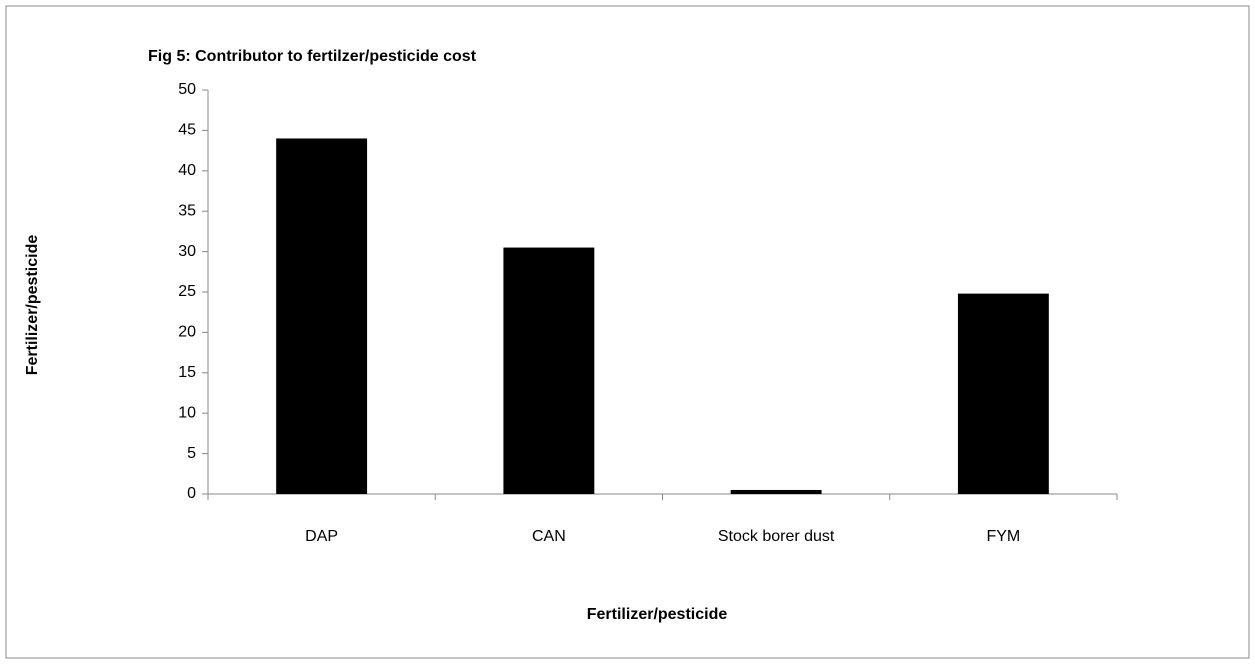 This screenshot has width=1255, height=667. I want to click on y-tick-label: 45, so click(187, 130).